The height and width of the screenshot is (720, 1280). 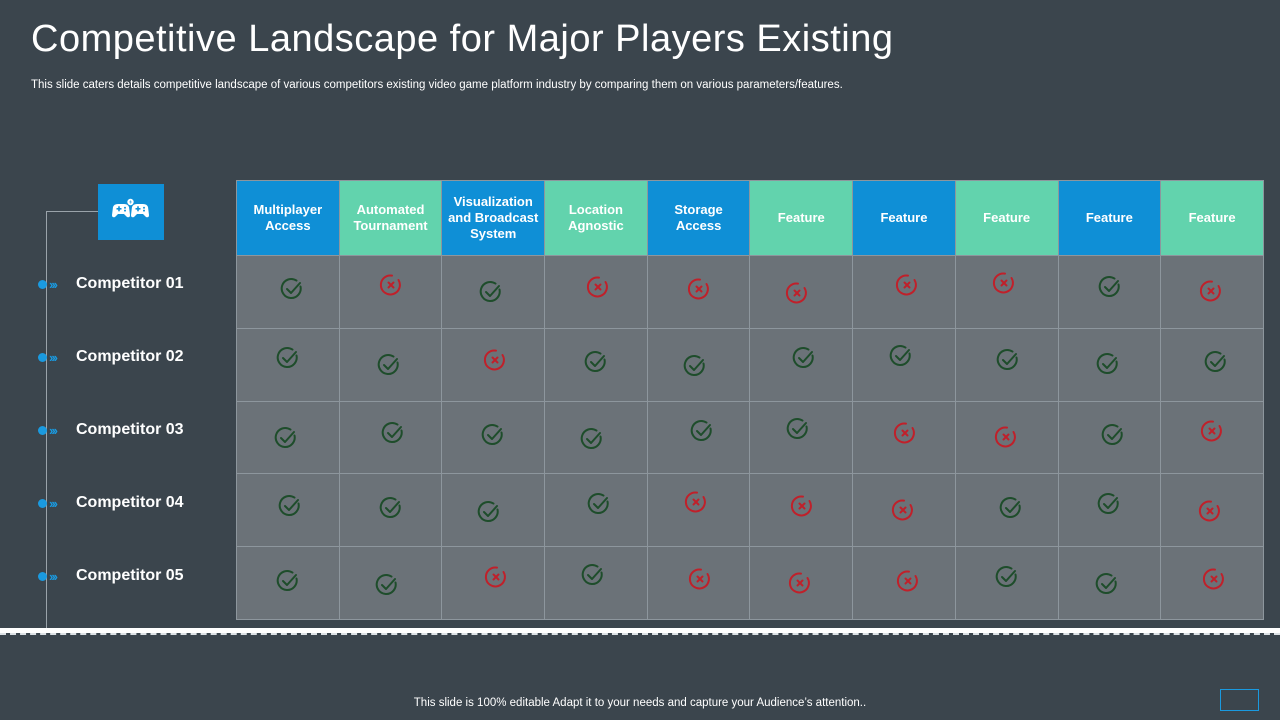 What do you see at coordinates (130, 575) in the screenshot?
I see `competitor-name: Competitor 05` at bounding box center [130, 575].